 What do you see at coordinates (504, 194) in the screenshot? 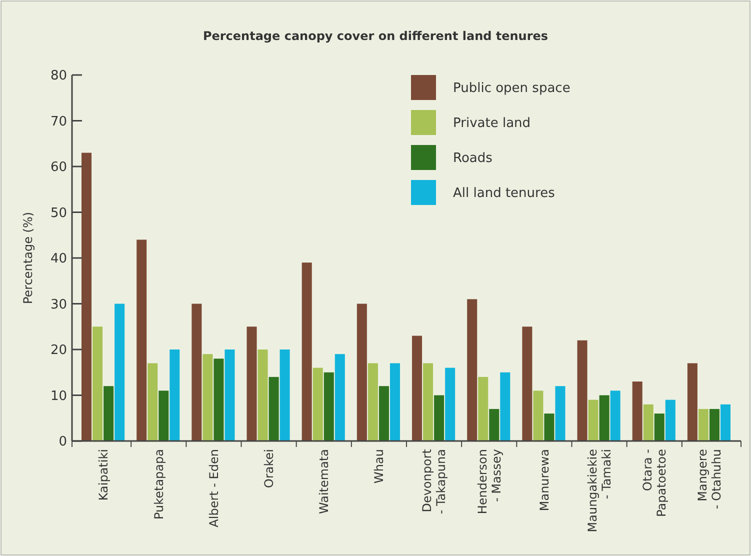
I see `legend-label: All land tenures` at bounding box center [504, 194].